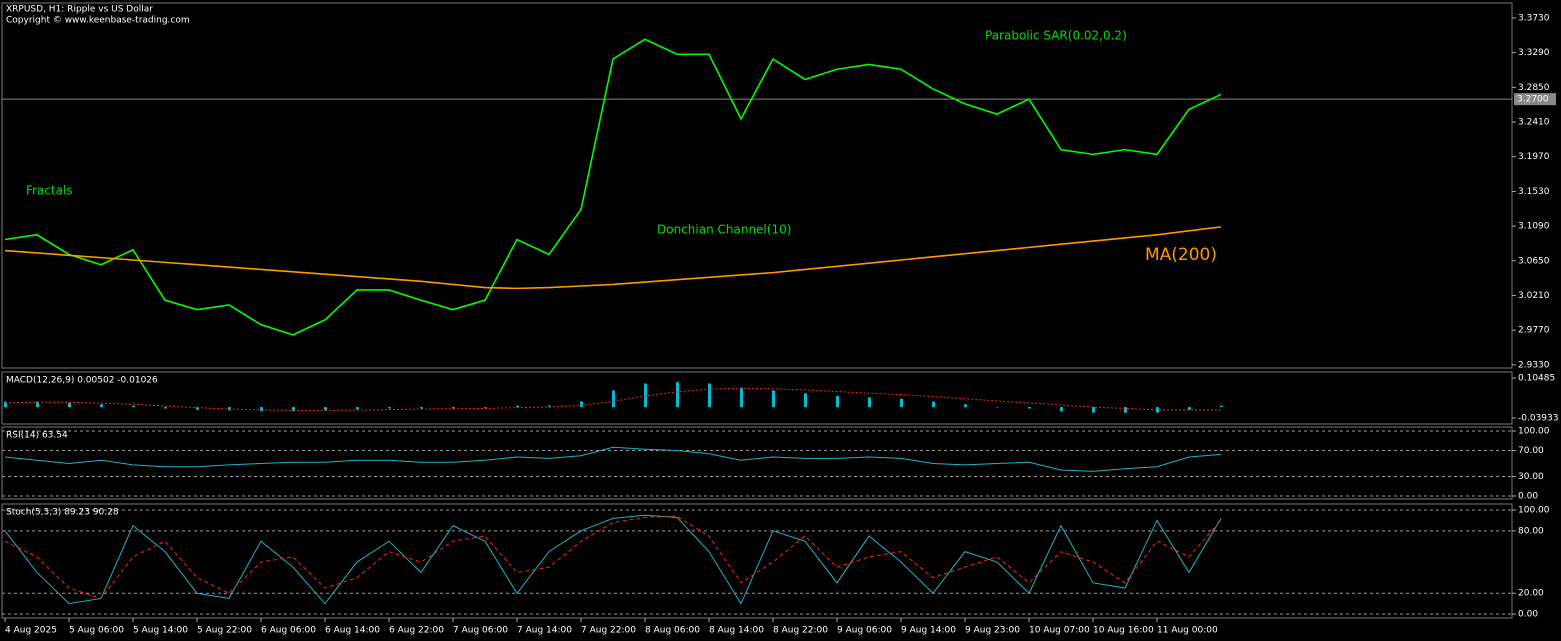  I want to click on chart-subtitle: Copyright © www.keenbase-trading.com, so click(98, 21).